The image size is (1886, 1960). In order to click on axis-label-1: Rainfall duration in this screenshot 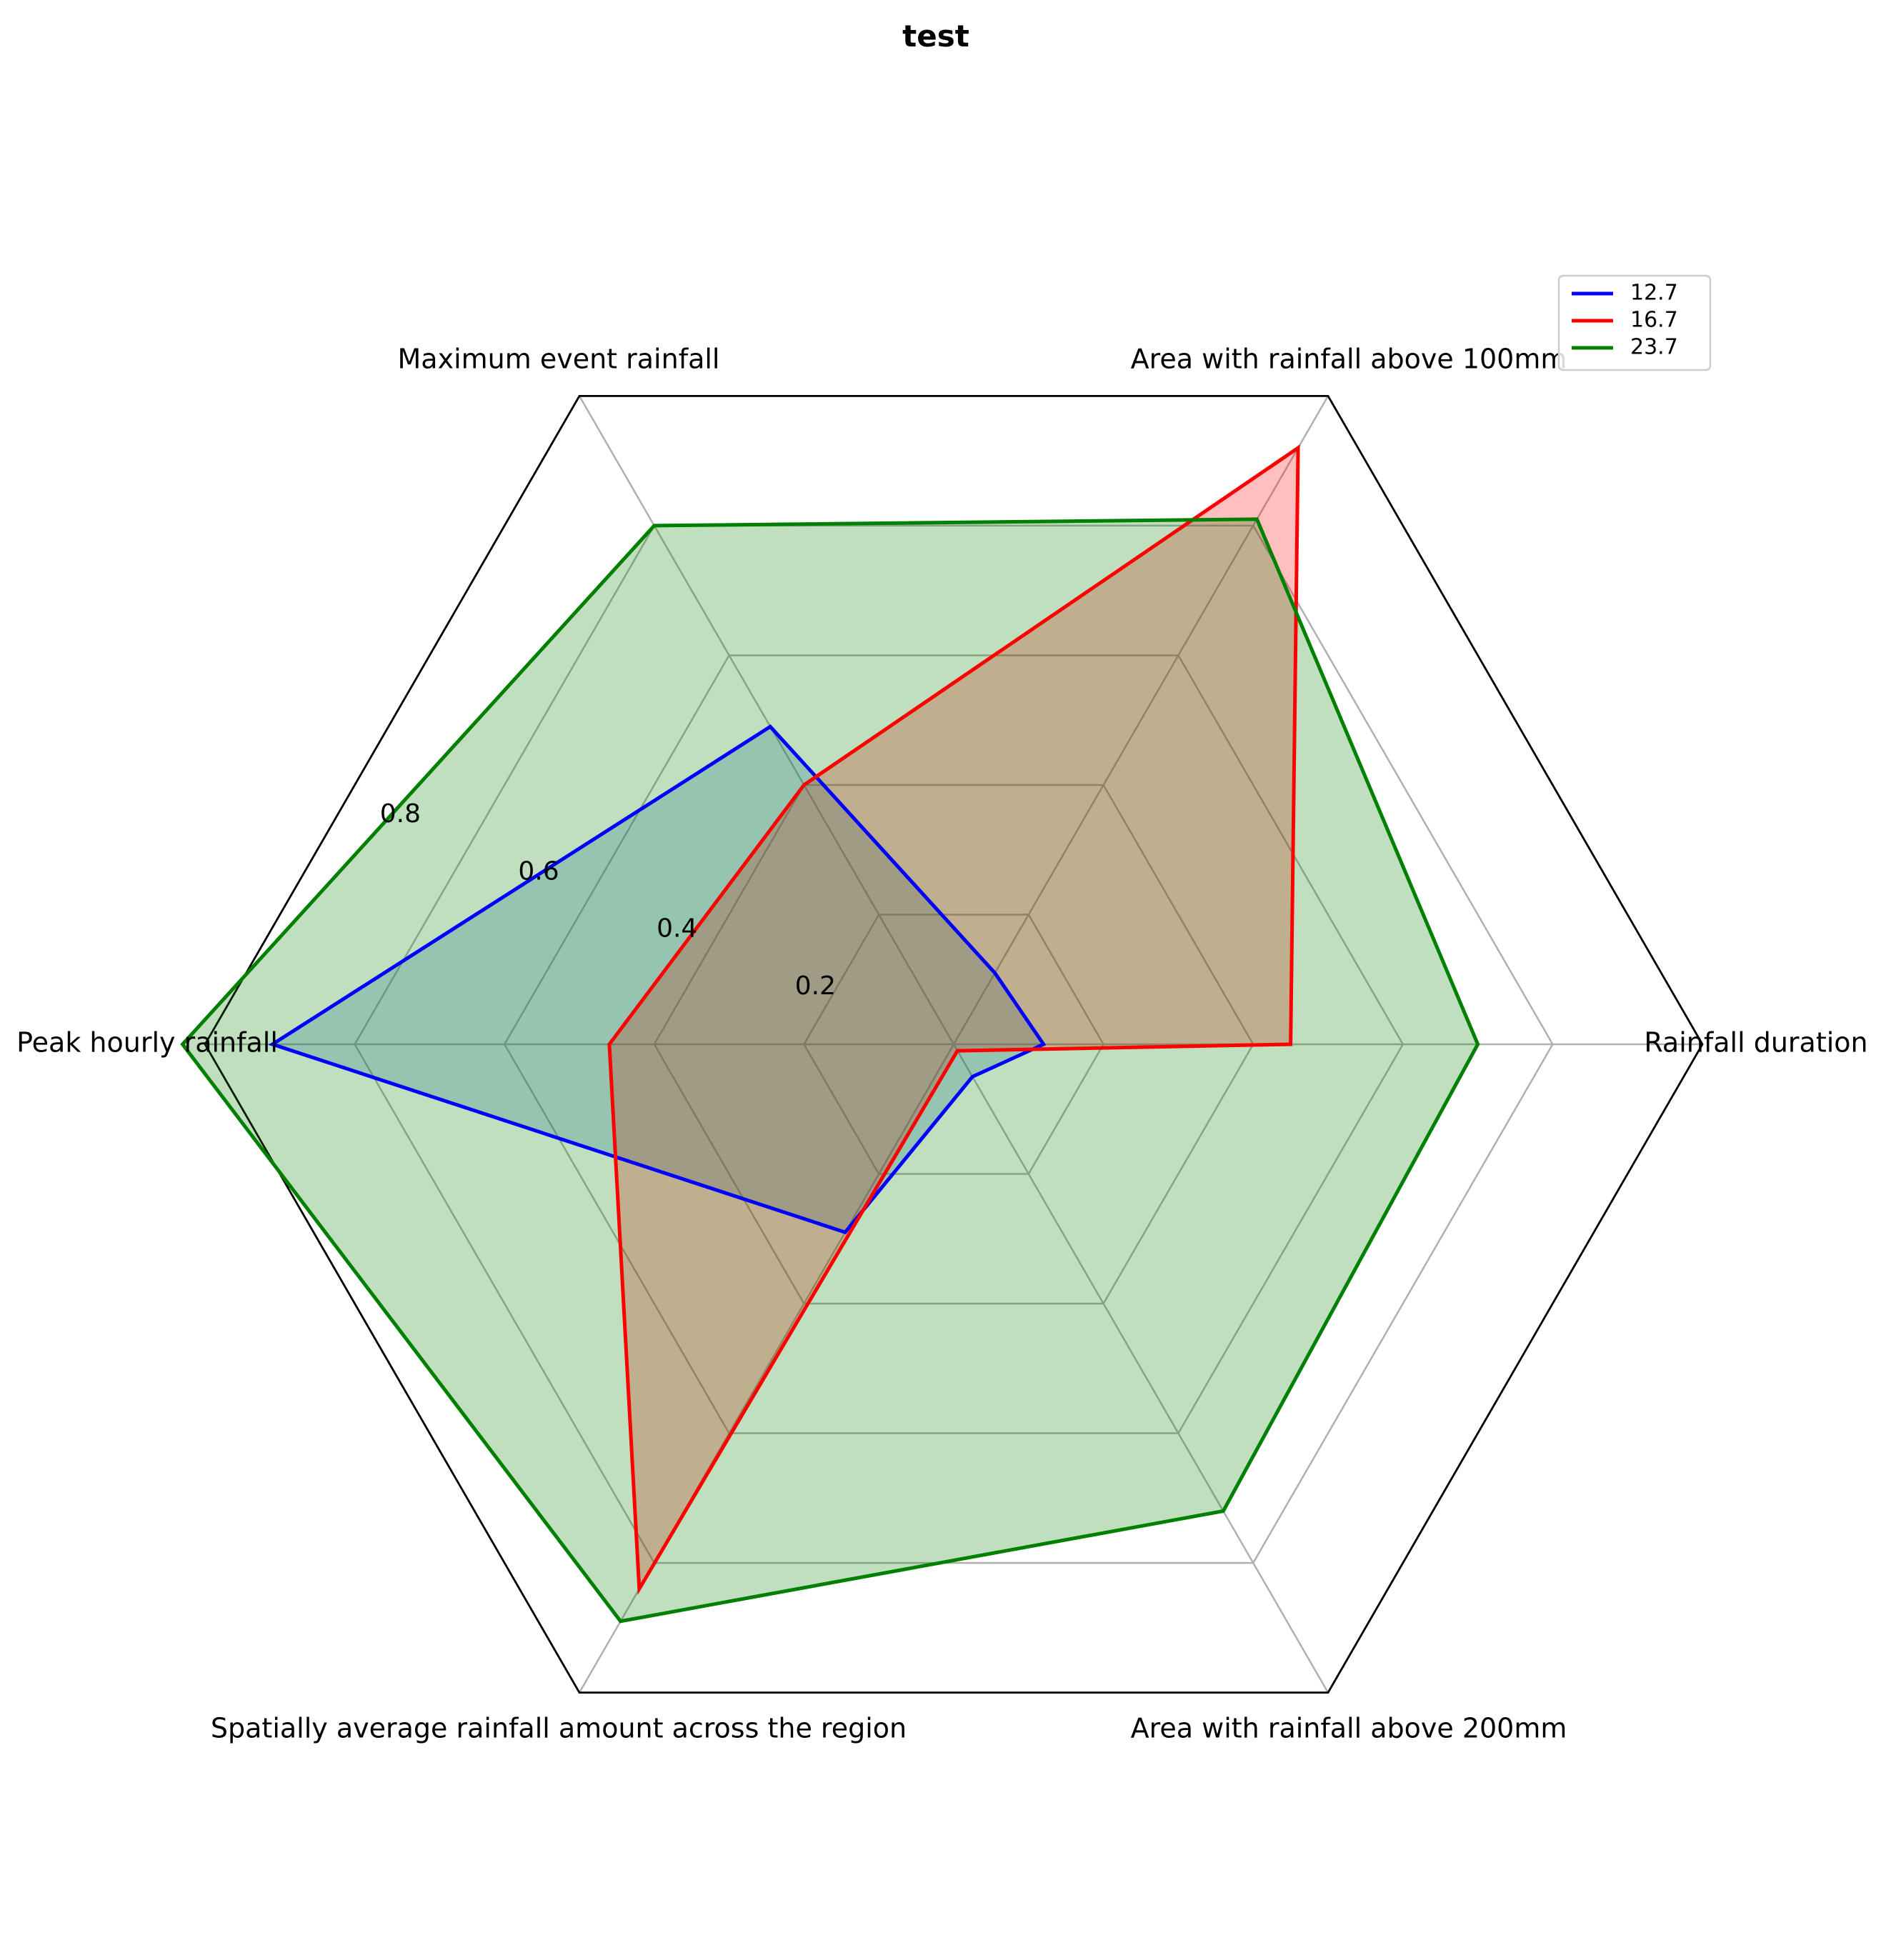, I will do `click(1755, 1043)`.